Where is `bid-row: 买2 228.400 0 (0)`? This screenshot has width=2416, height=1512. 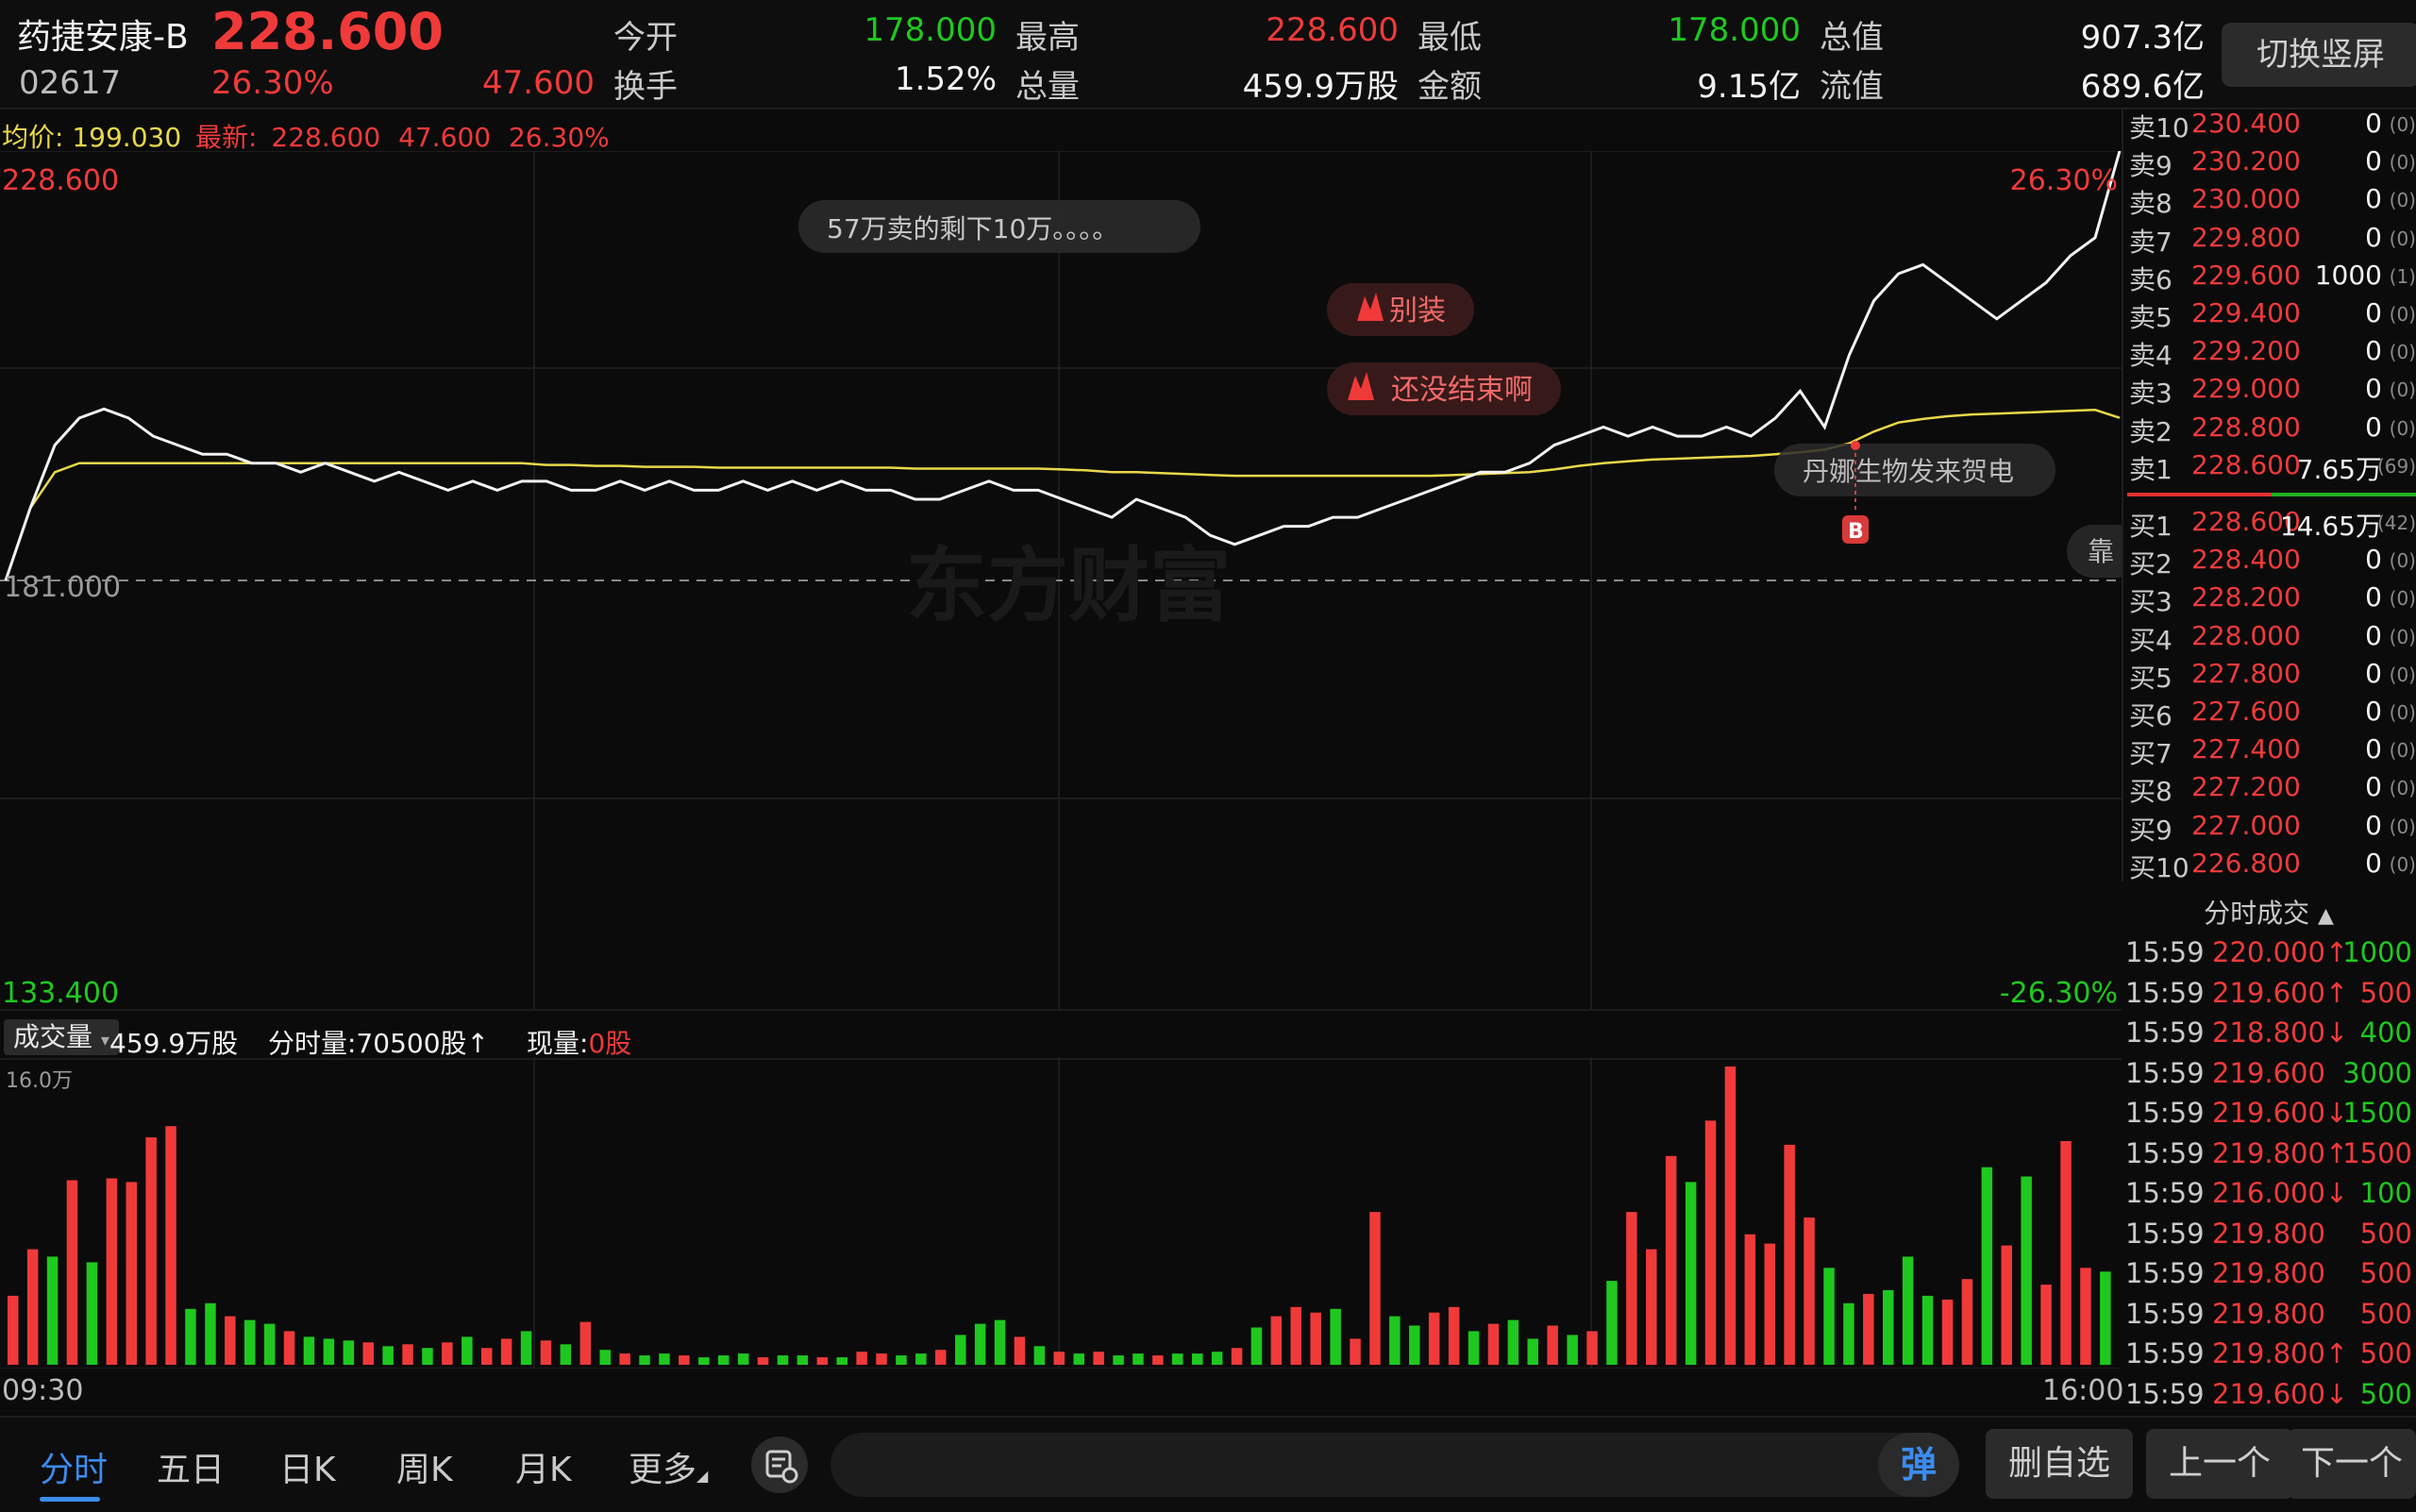 bid-row: 买2 228.400 0 (0) is located at coordinates (2272, 562).